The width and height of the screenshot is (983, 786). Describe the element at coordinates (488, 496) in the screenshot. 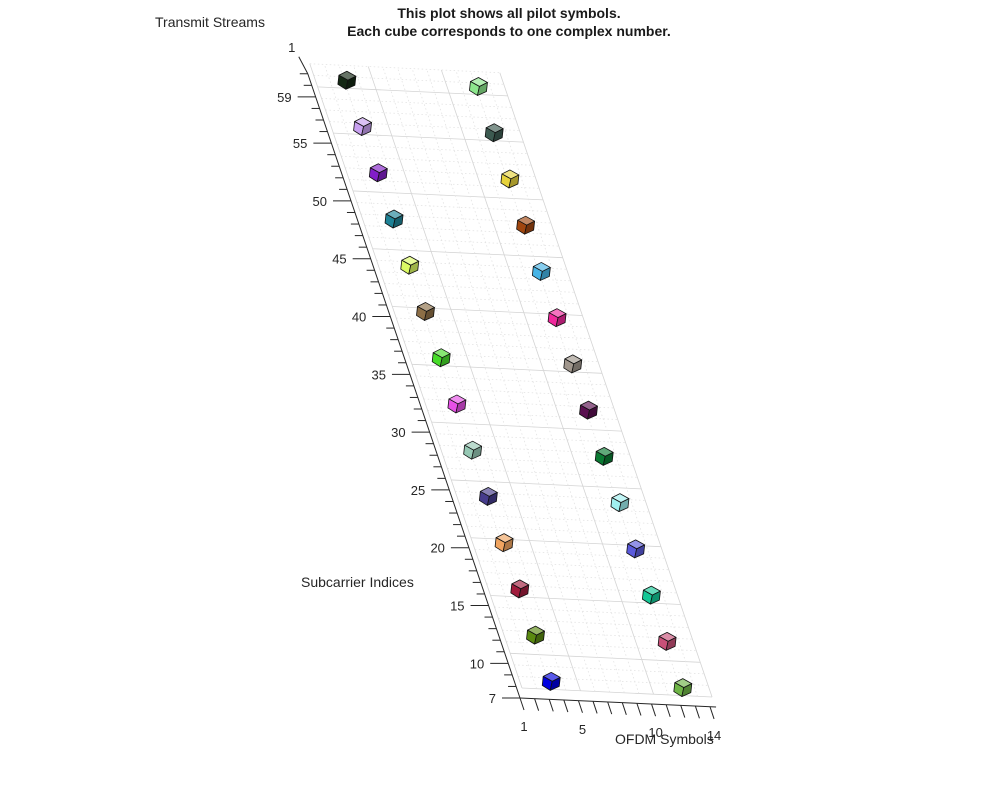

I see `cube-marker-x3-y23` at that location.